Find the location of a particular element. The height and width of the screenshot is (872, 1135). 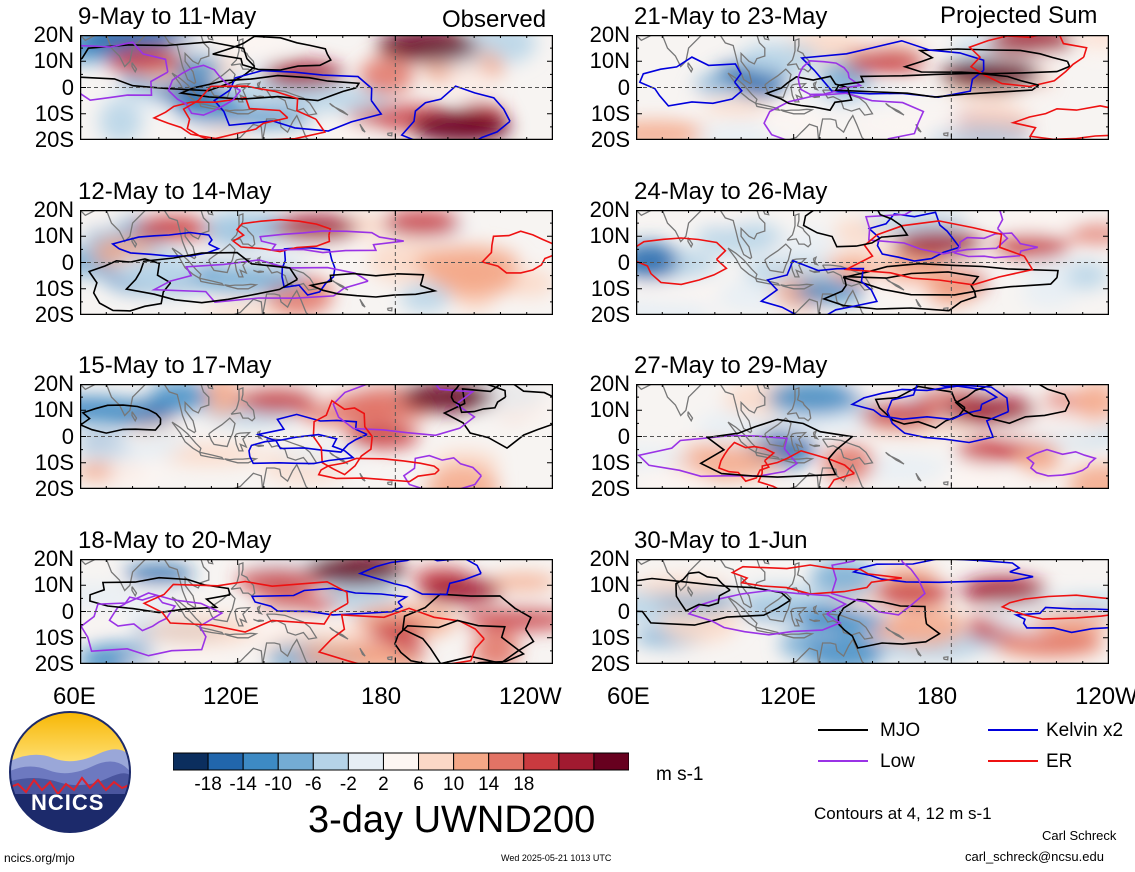

lat-label-6-3: 10S is located at coordinates (610, 462).